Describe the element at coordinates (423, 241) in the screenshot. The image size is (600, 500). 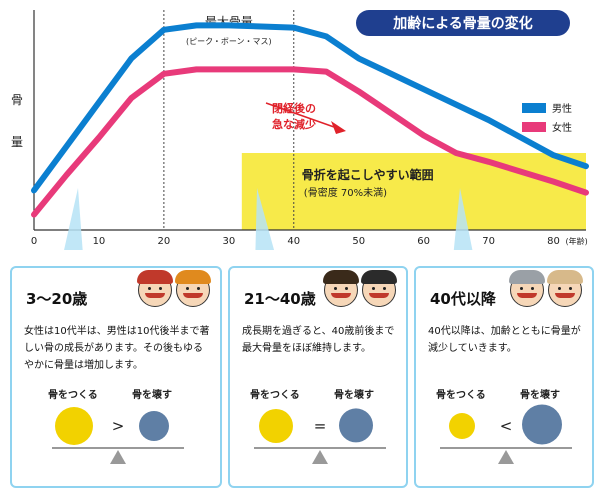
I see `x-tick-label: 60` at that location.